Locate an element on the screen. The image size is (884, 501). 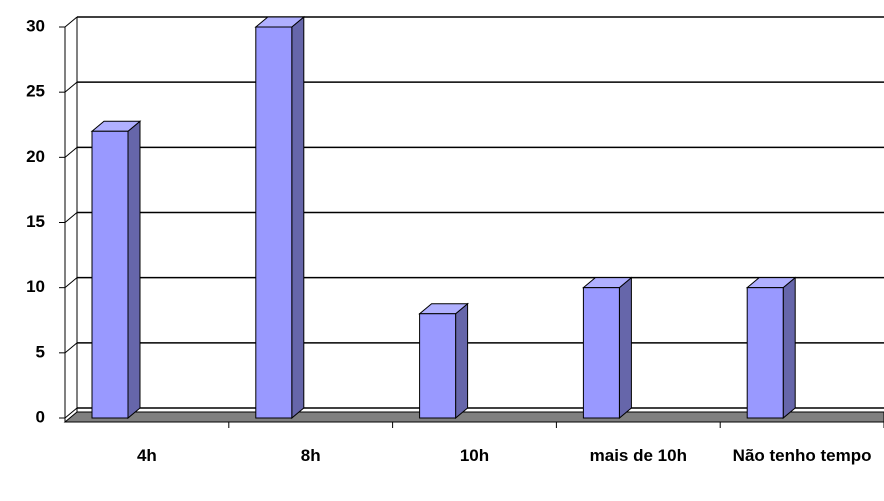
x-tick-label: Não tenho tempo is located at coordinates (802, 455).